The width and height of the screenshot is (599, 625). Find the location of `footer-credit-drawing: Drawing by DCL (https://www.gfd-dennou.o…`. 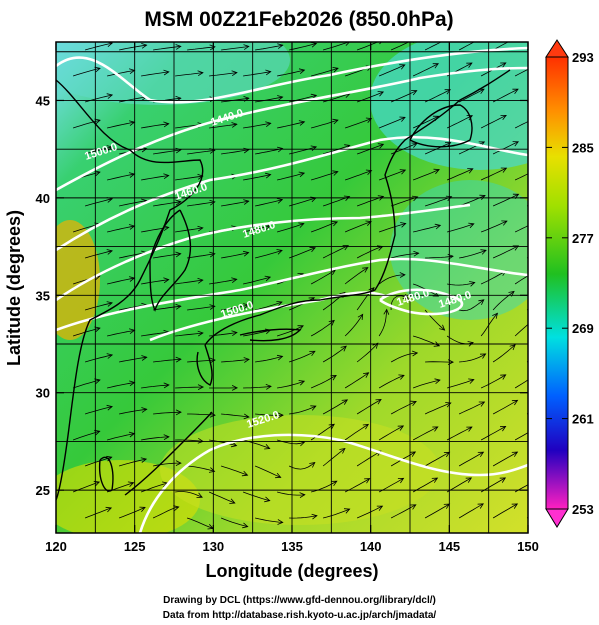

footer-credit-drawing: Drawing by DCL (https://www.gfd-dennou.o… is located at coordinates (299, 600).